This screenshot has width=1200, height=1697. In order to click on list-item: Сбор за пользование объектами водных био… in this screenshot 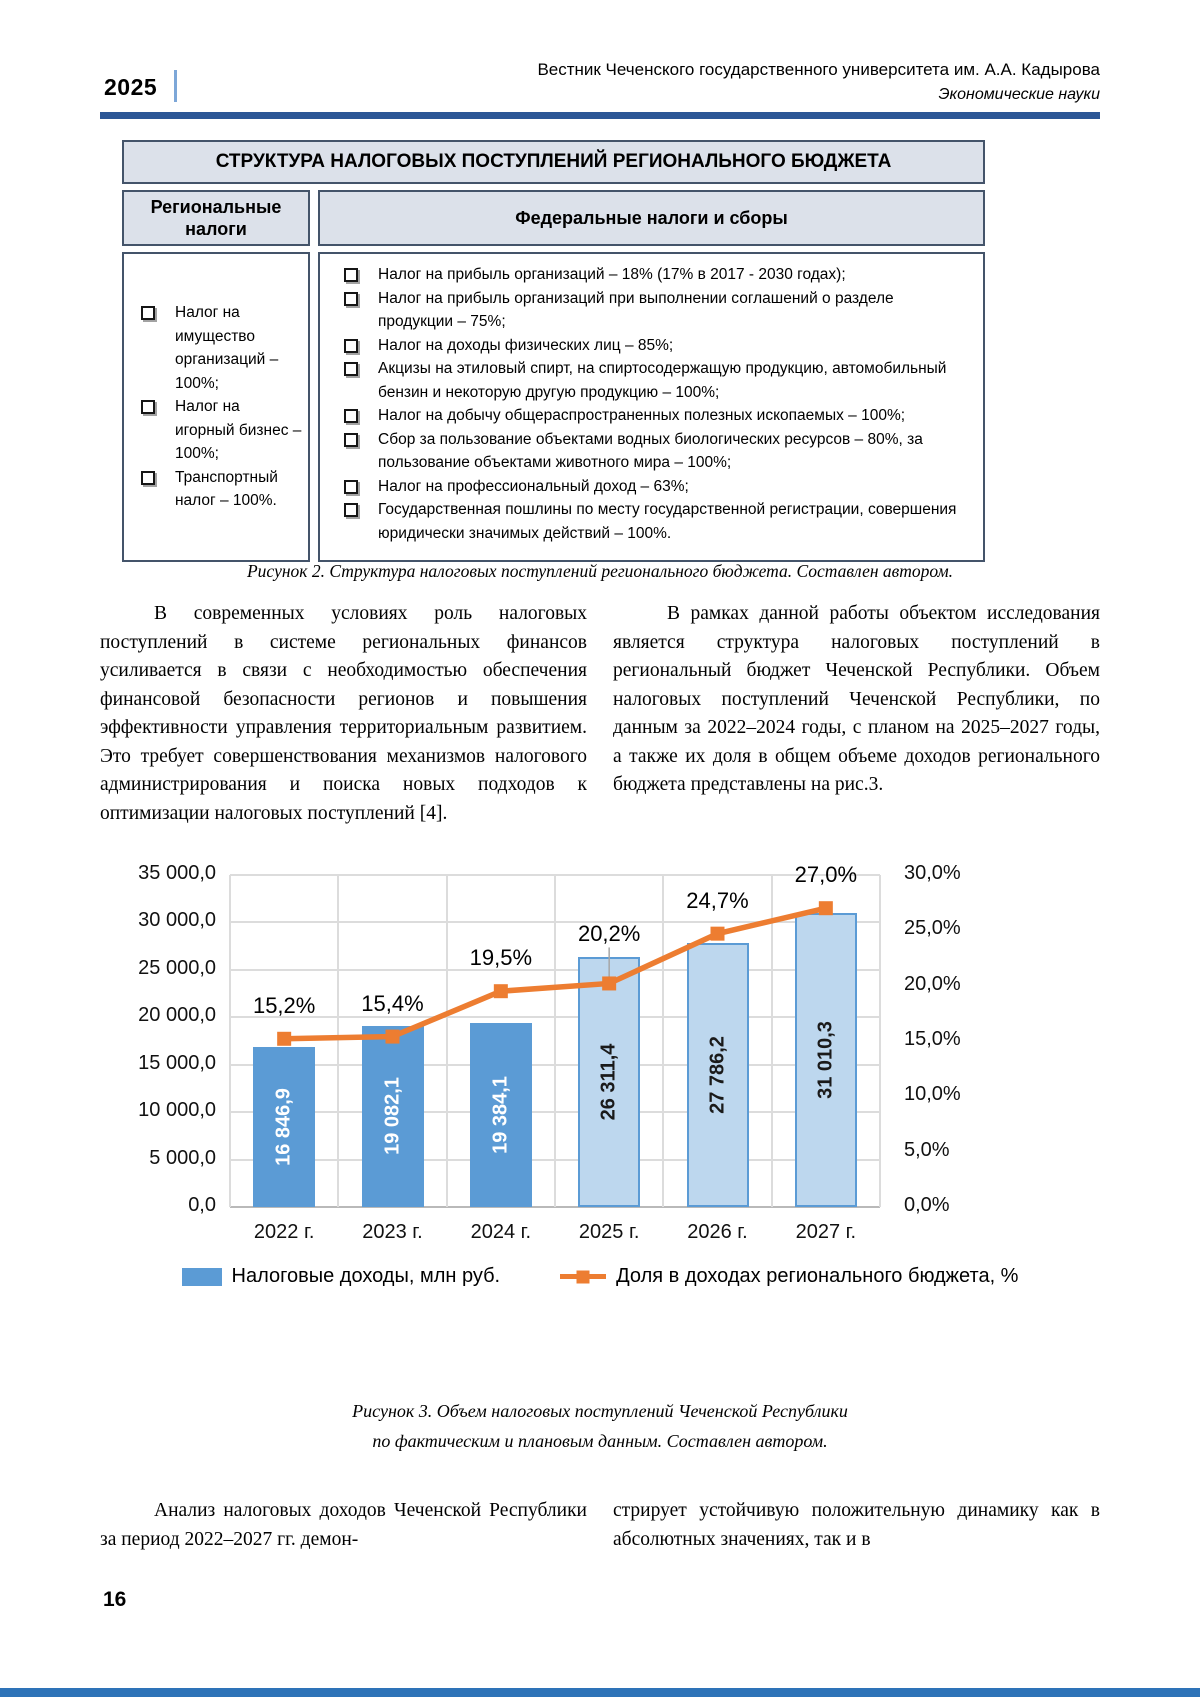, I will do `click(656, 451)`.